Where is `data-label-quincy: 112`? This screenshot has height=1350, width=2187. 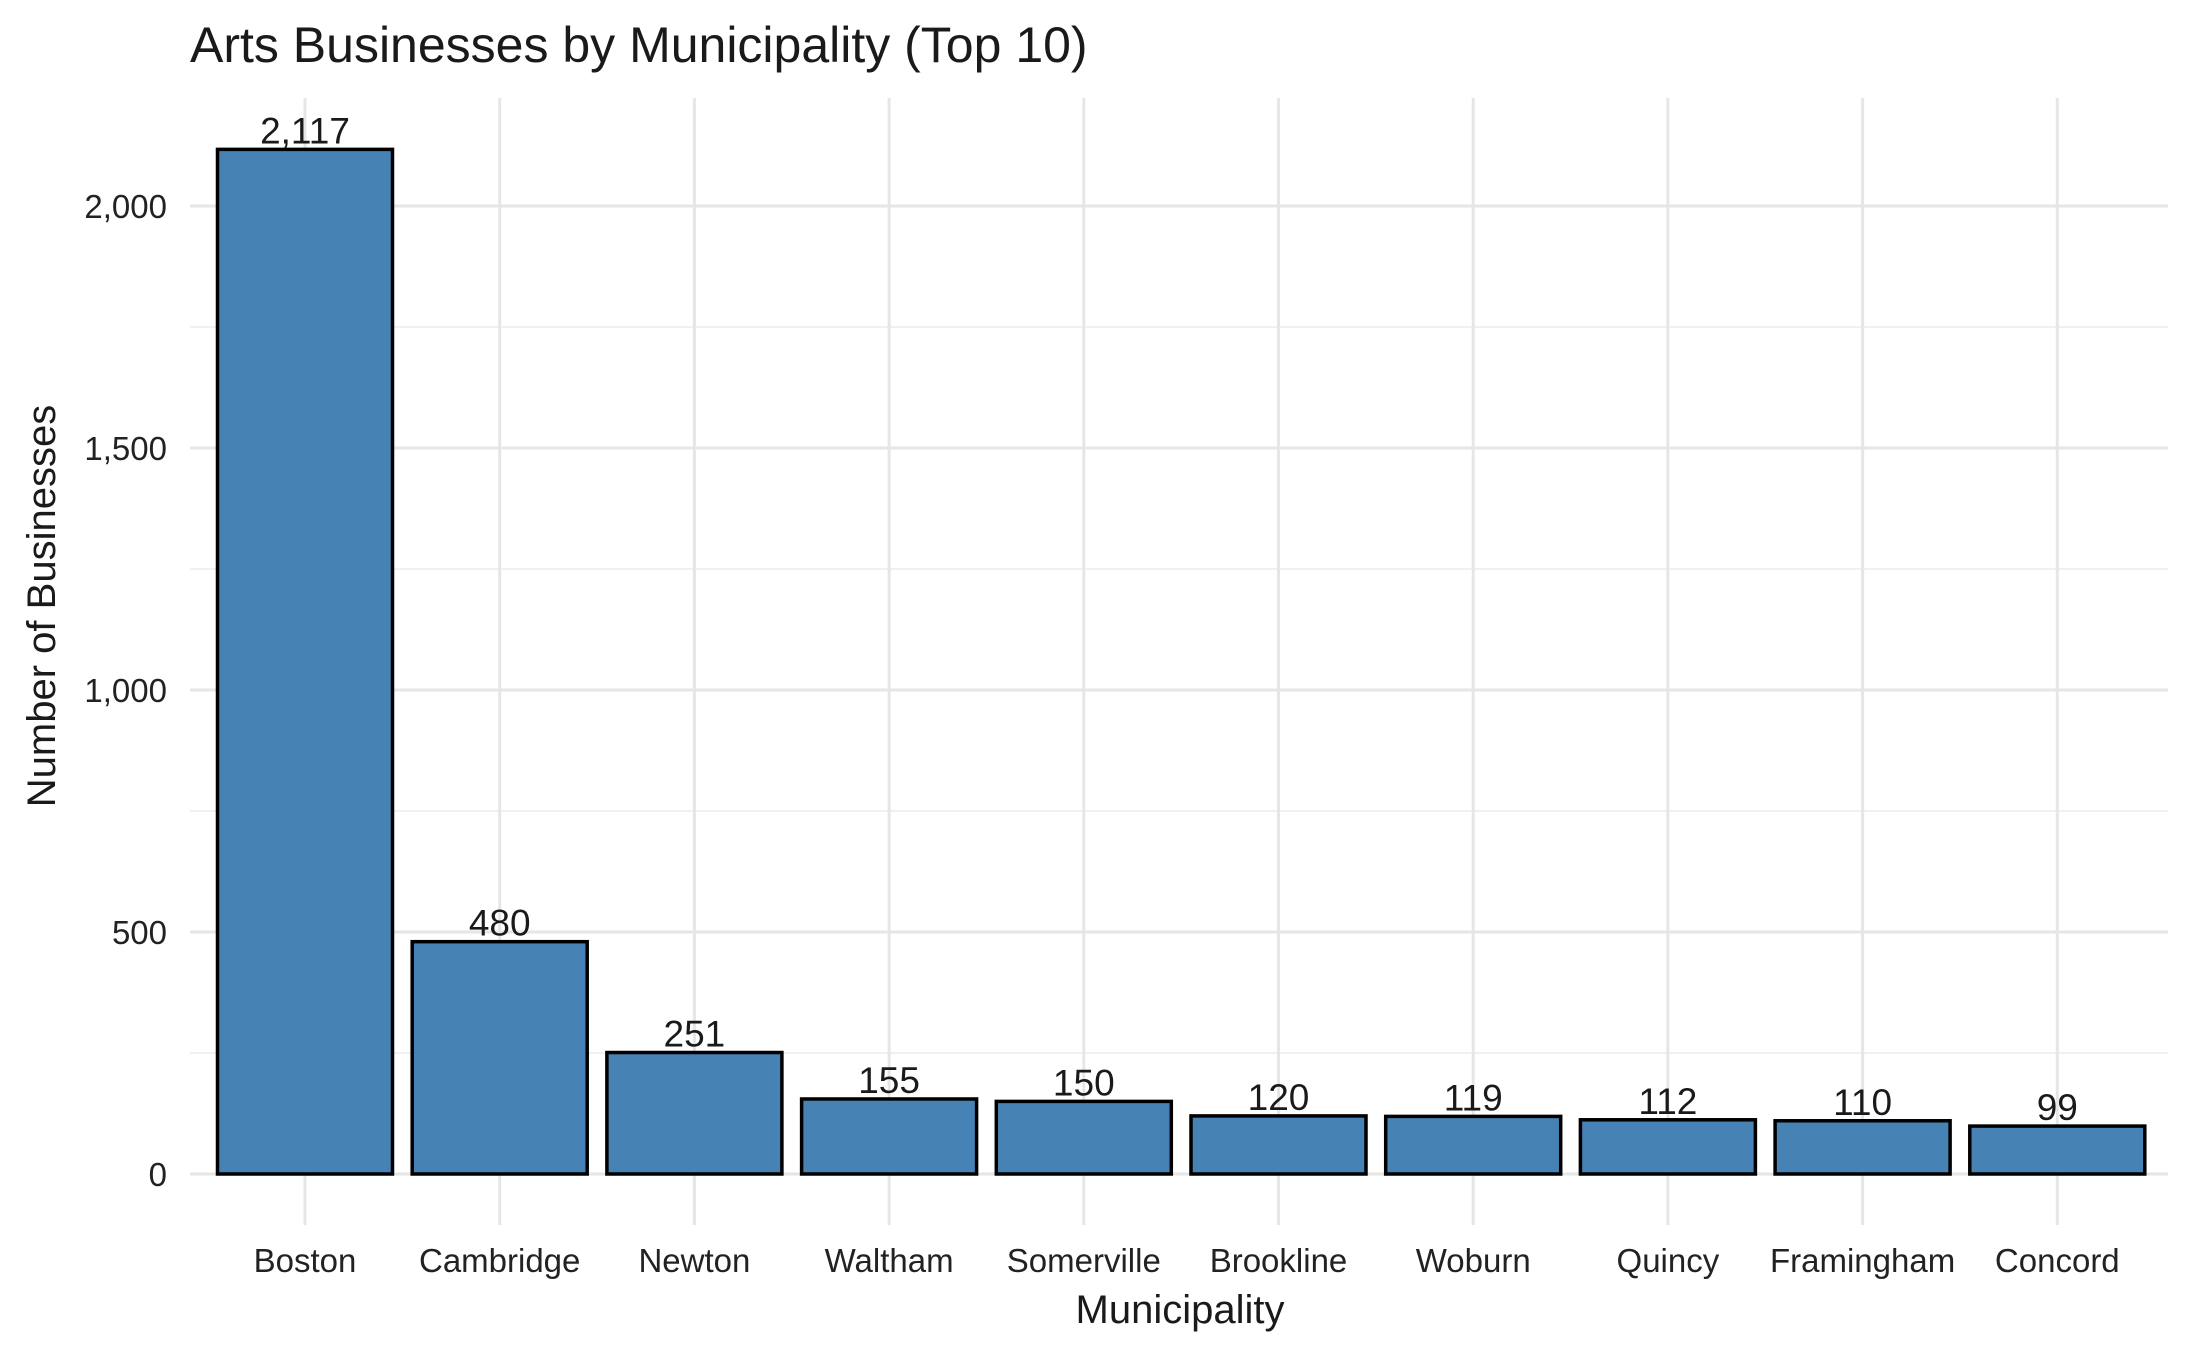
data-label-quincy: 112 is located at coordinates (1667, 1101).